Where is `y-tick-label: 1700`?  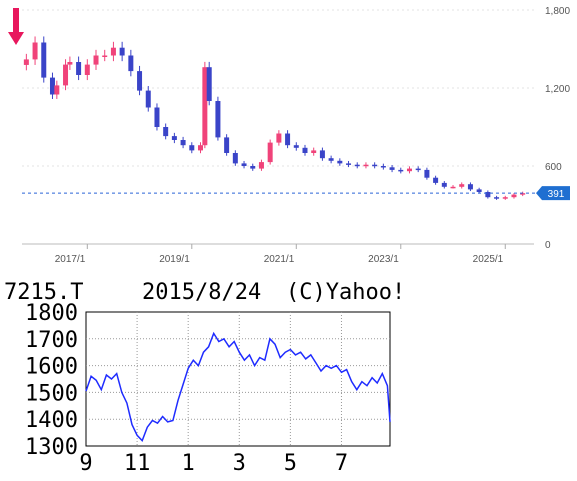 y-tick-label: 1700 is located at coordinates (51, 340).